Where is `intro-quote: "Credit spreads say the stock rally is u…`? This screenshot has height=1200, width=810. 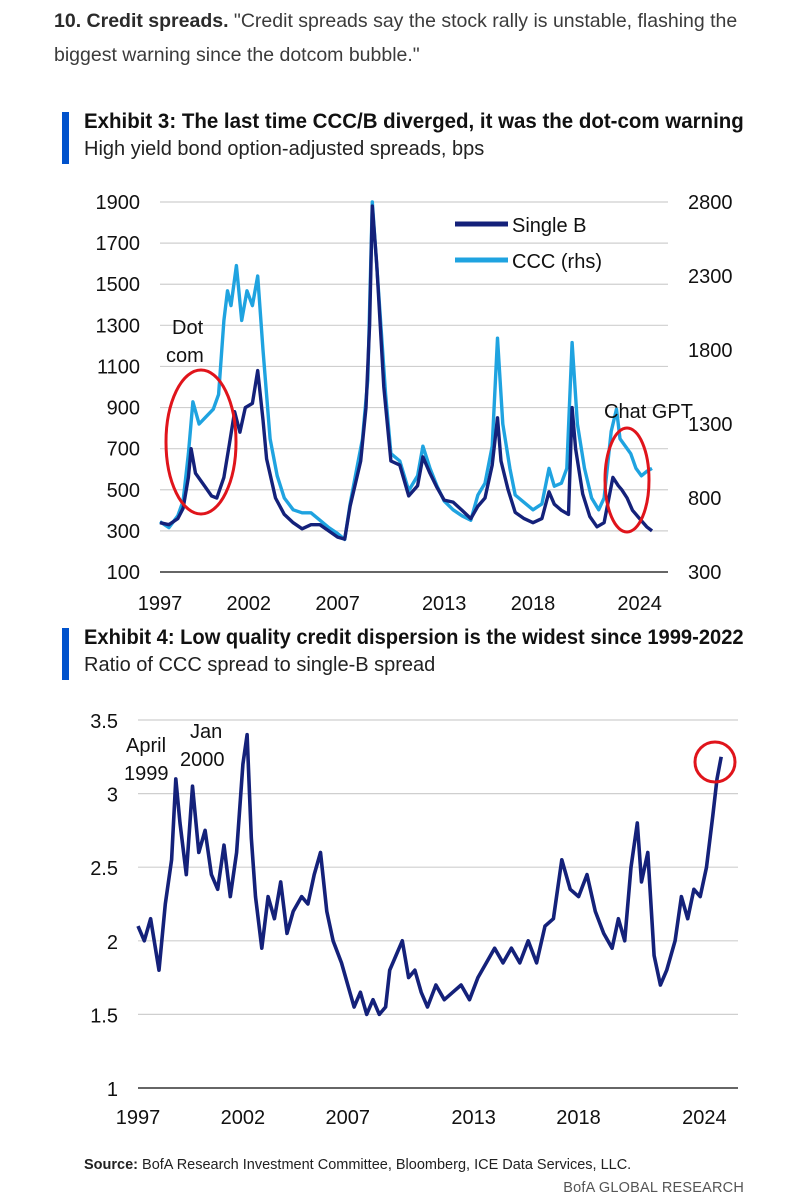 intro-quote: "Credit spreads say the stock rally is u… is located at coordinates (396, 38).